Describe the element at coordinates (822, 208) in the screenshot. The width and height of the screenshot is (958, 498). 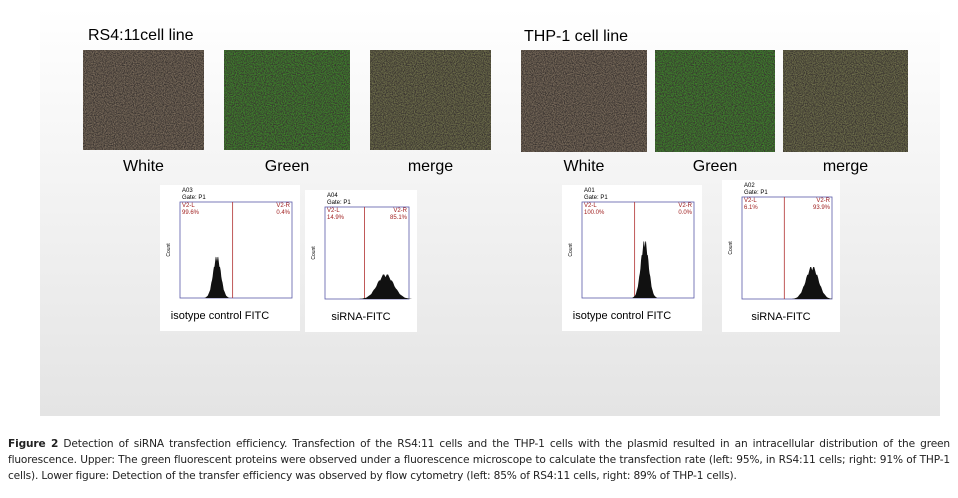
I see `right-percent: 93.9%` at that location.